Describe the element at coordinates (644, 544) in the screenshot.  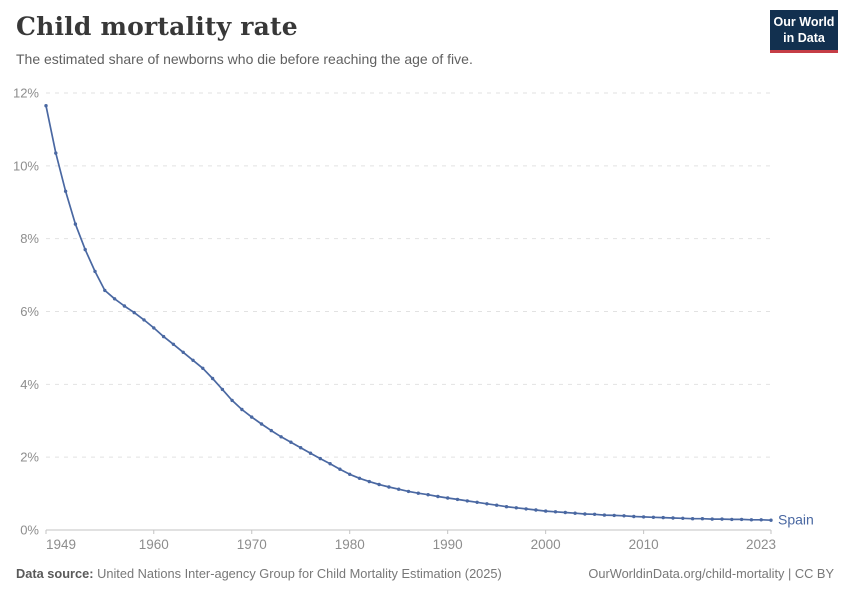
I see `x-tick-label: 2010` at that location.